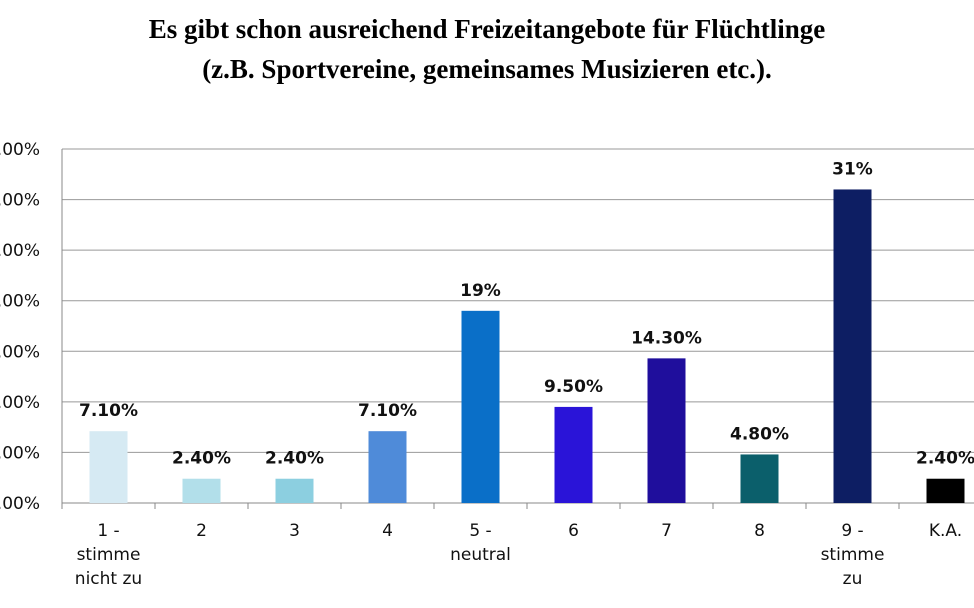  What do you see at coordinates (20, 302) in the screenshot?
I see `y-tick-label: 20.00%` at bounding box center [20, 302].